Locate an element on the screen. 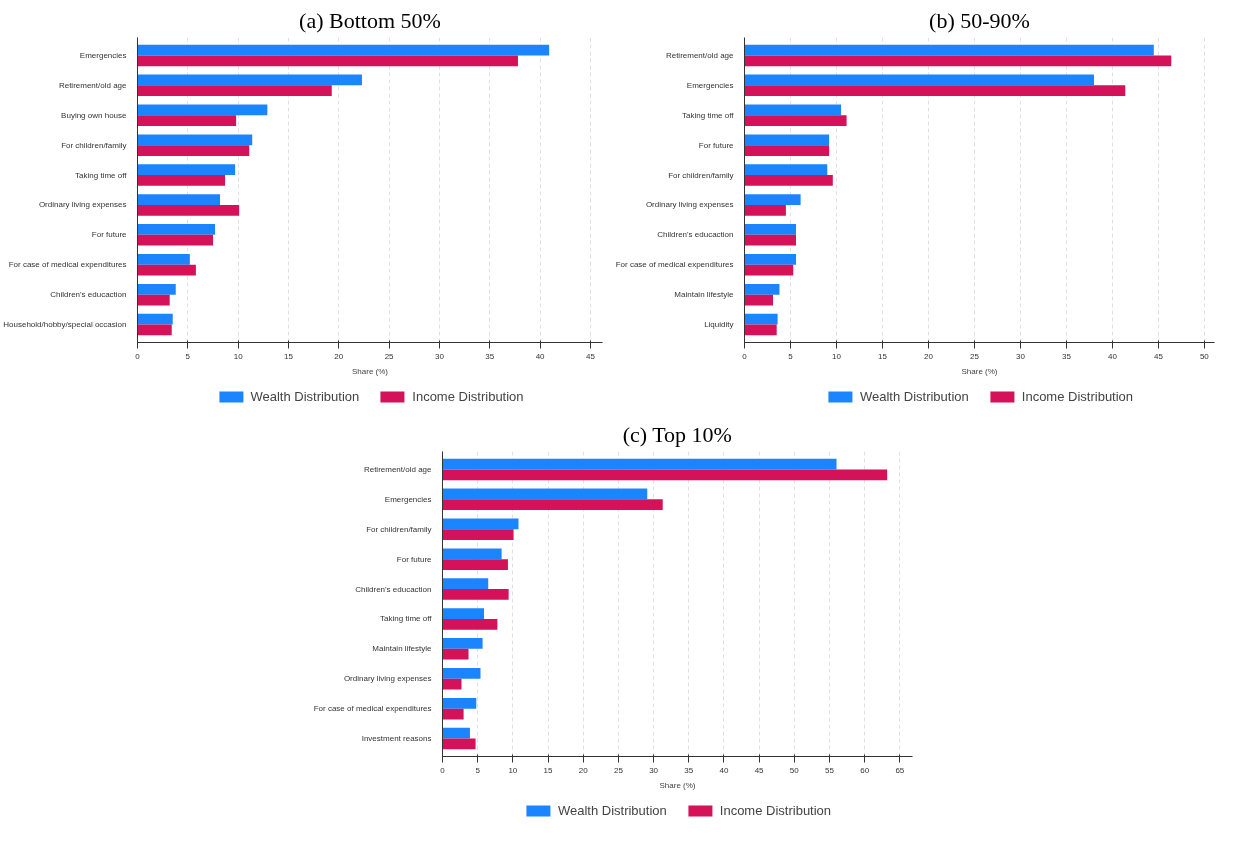 The height and width of the screenshot is (841, 1236). y-tick-label: Retirement/old age is located at coordinates (700, 55).